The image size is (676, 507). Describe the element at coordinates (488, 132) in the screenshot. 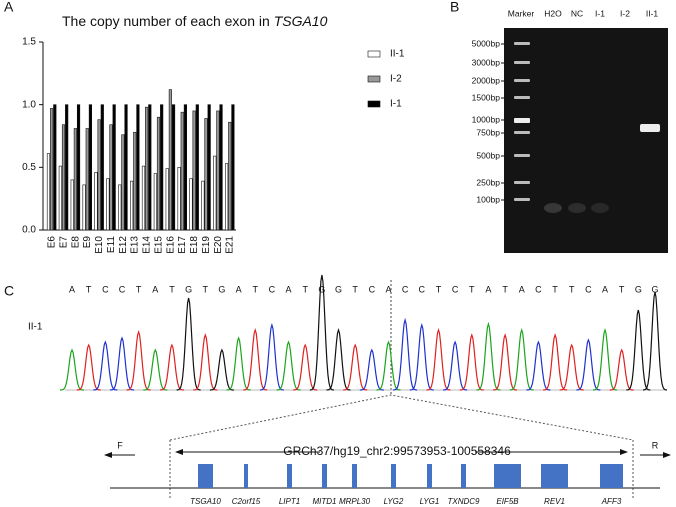

I see `ladder-label: 750bp` at that location.